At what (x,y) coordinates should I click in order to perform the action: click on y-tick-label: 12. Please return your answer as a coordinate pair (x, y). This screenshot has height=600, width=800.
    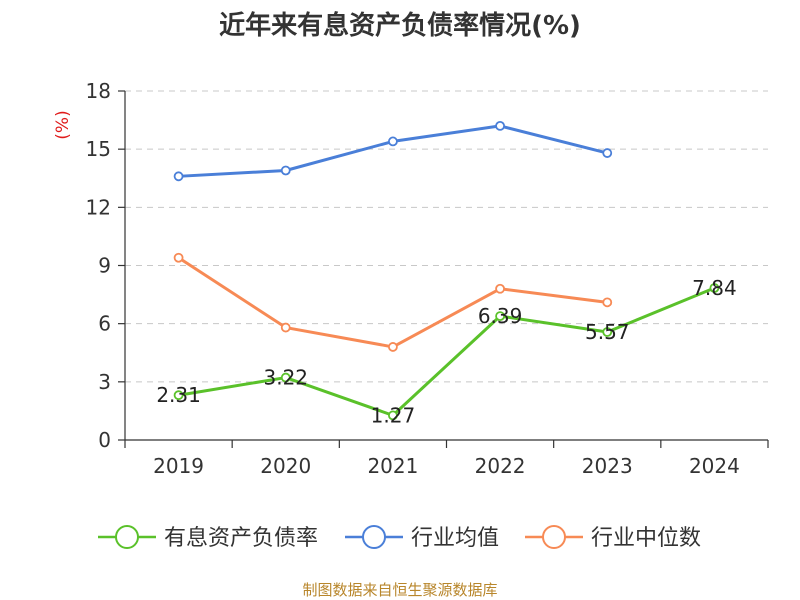
    Looking at the image, I should click on (98, 207).